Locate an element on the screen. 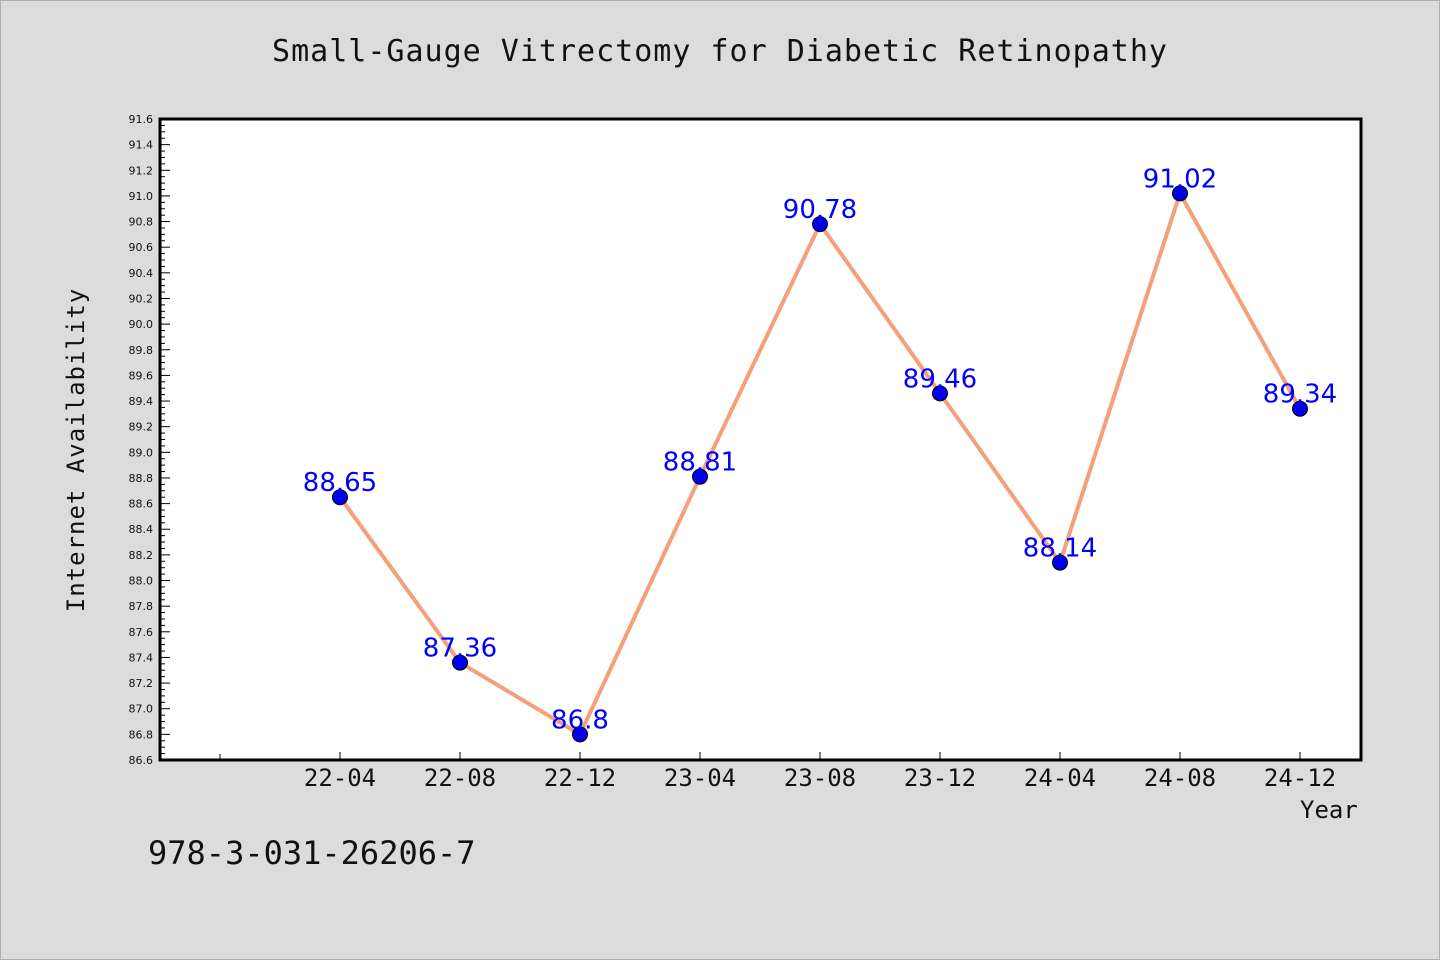 The image size is (1440, 960). data-label: 88.65 is located at coordinates (340, 483).